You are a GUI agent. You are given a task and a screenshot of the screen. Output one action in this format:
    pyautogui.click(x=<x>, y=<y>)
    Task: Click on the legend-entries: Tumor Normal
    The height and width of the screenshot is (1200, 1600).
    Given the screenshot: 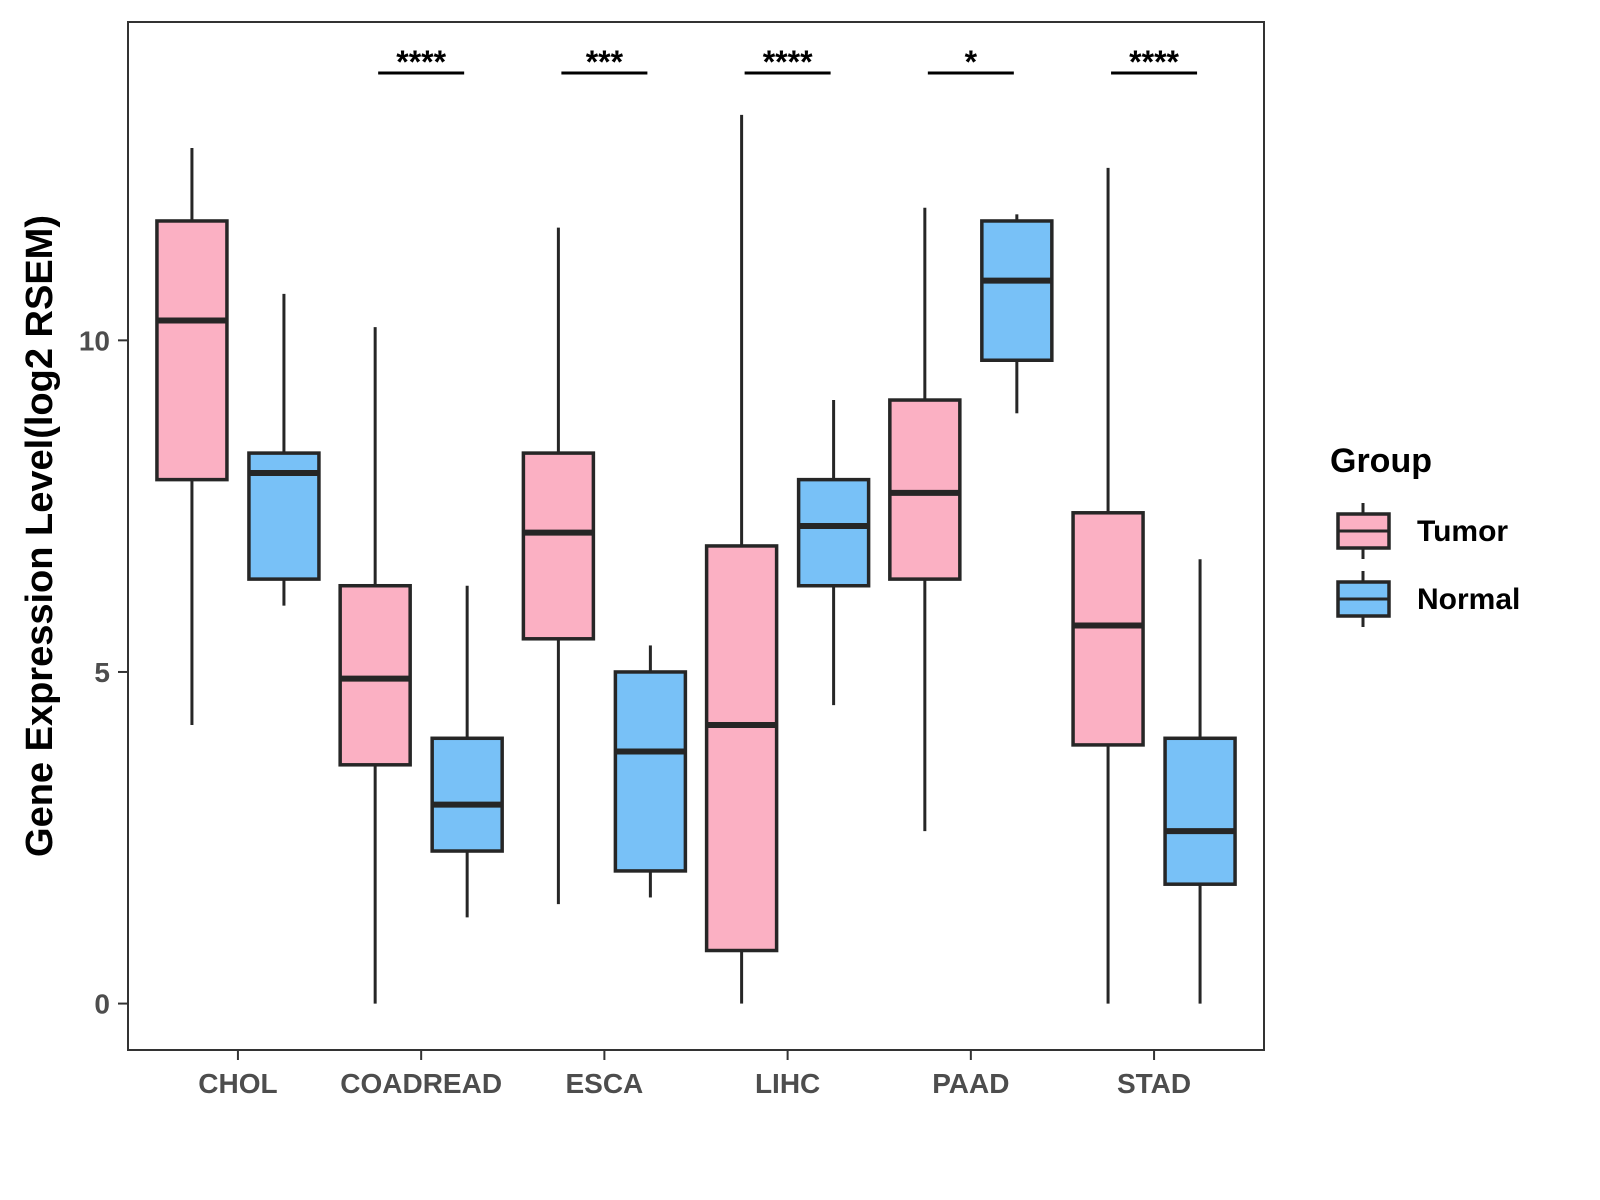 What is the action you would take?
    pyautogui.click(x=1428, y=565)
    